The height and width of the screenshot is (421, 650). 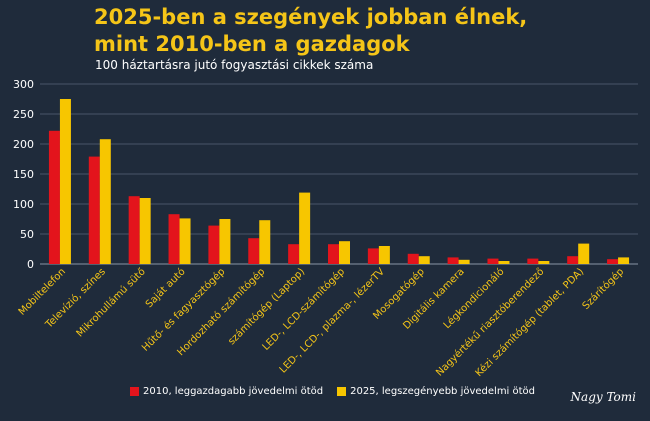 What do you see at coordinates (233, 391) in the screenshot?
I see `legend-label-2010: 2010, leggazdagabb jövedelmi ötöd` at bounding box center [233, 391].